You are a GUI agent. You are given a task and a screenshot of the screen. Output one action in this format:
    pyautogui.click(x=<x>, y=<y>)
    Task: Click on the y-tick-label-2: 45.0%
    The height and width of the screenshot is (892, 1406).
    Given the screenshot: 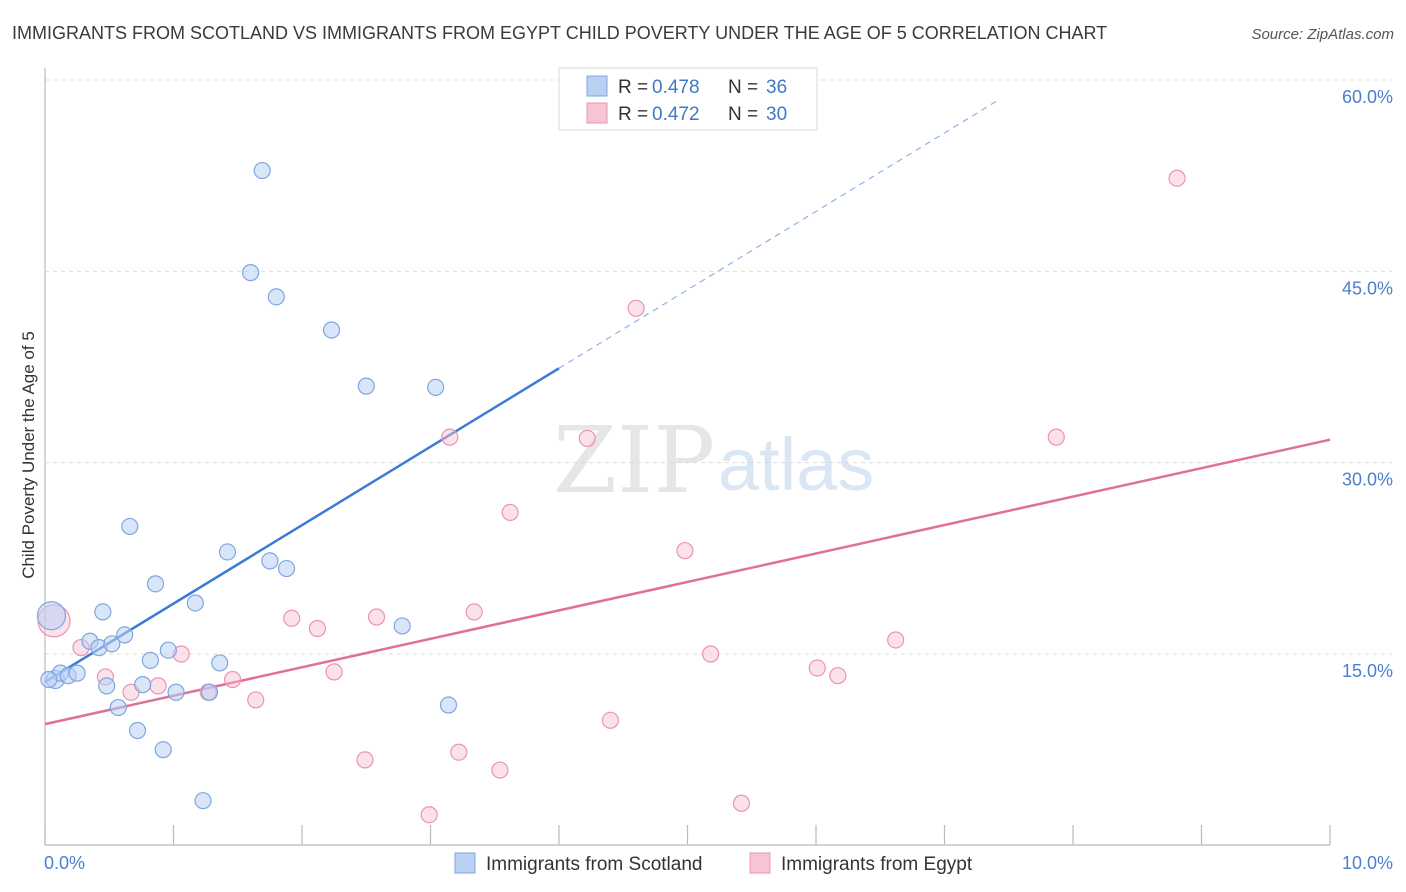 What is the action you would take?
    pyautogui.click(x=1367, y=288)
    